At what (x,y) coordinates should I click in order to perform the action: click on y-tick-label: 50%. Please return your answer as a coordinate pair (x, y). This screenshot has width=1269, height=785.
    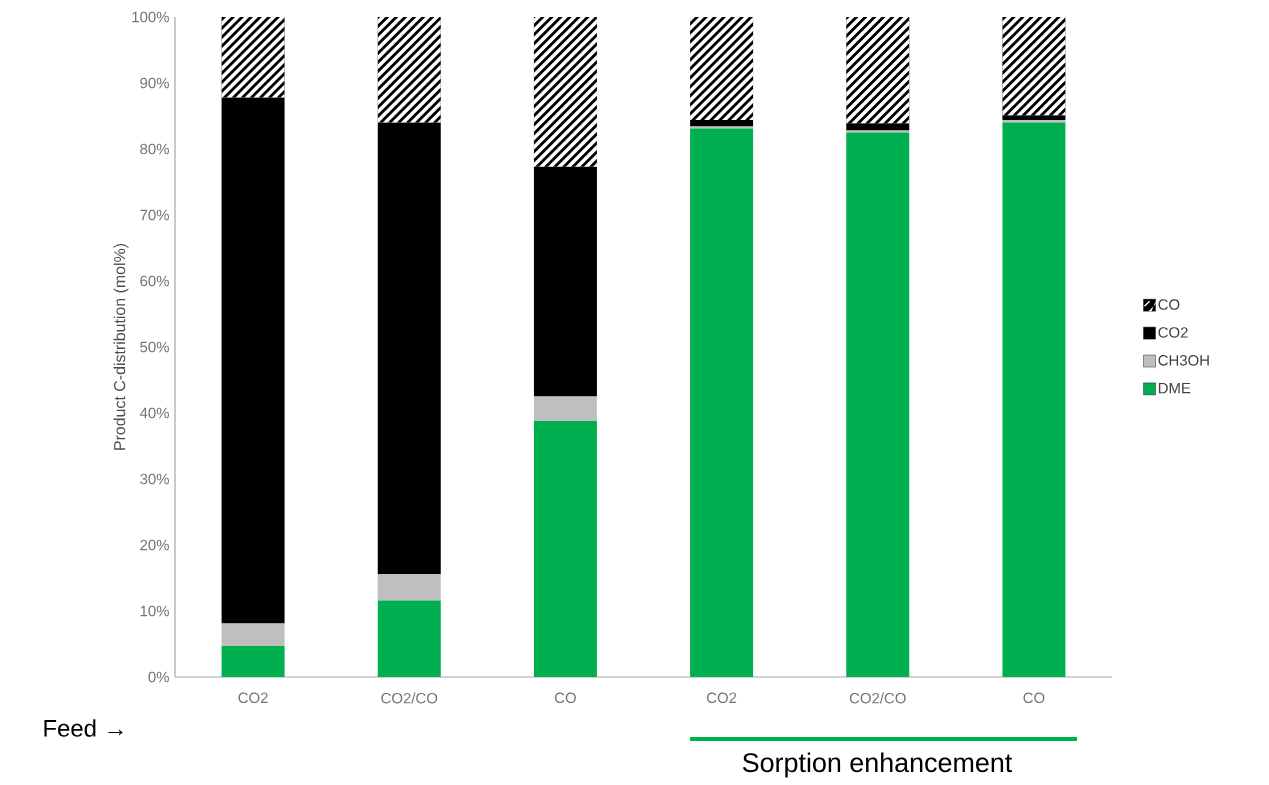
    Looking at the image, I should click on (154, 347).